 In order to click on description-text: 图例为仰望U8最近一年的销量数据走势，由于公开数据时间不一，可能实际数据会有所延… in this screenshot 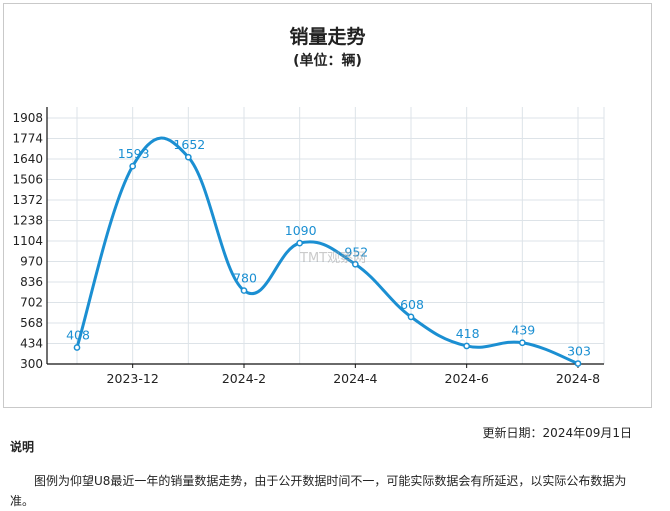, I will do `click(318, 491)`.